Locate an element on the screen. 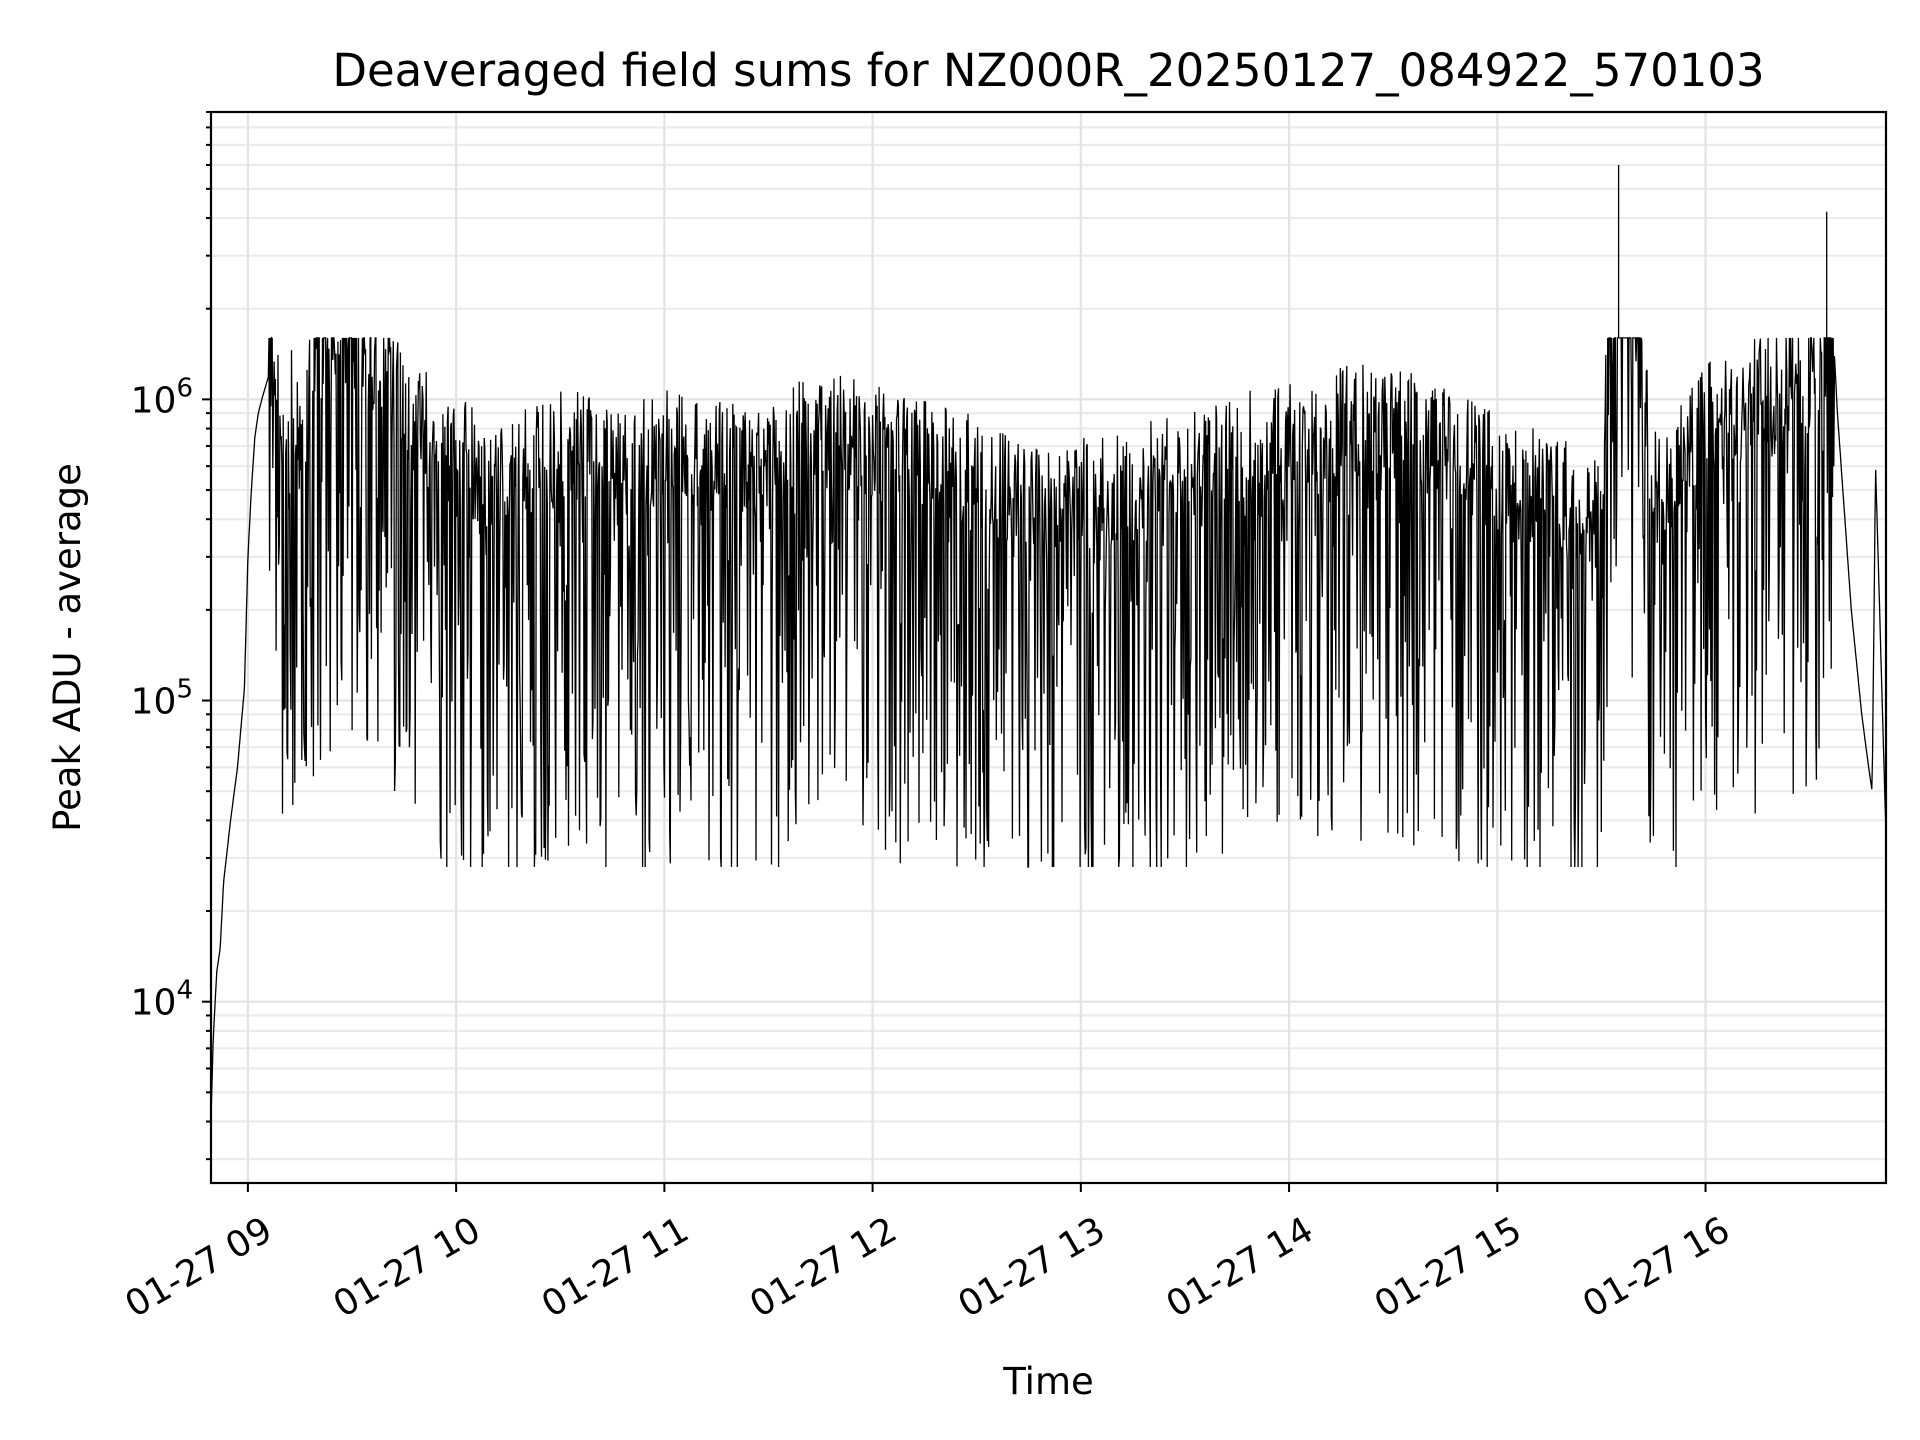 The width and height of the screenshot is (1920, 1440). x-axis-label: Time is located at coordinates (1048, 1381).